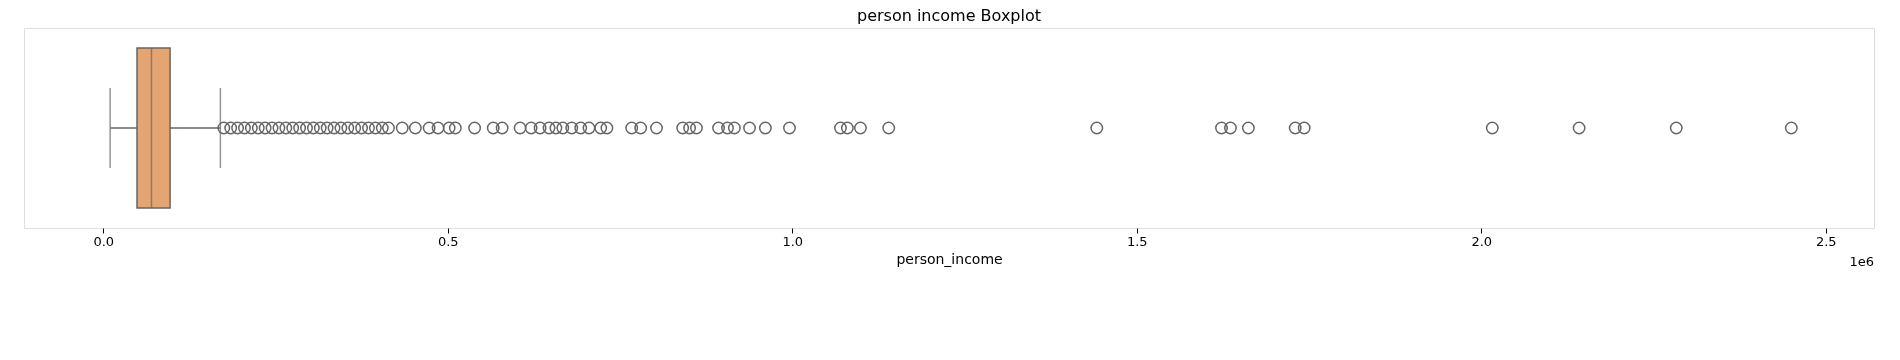  I want to click on x-tick-label: 2.5, so click(1826, 241).